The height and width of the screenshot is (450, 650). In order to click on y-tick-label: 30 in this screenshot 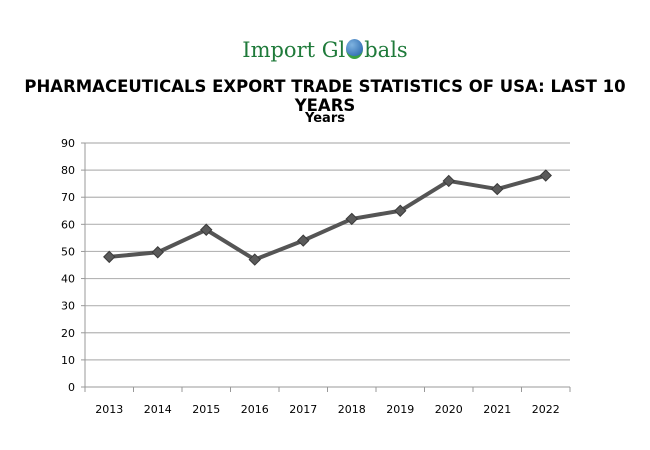, I will do `click(68, 306)`.